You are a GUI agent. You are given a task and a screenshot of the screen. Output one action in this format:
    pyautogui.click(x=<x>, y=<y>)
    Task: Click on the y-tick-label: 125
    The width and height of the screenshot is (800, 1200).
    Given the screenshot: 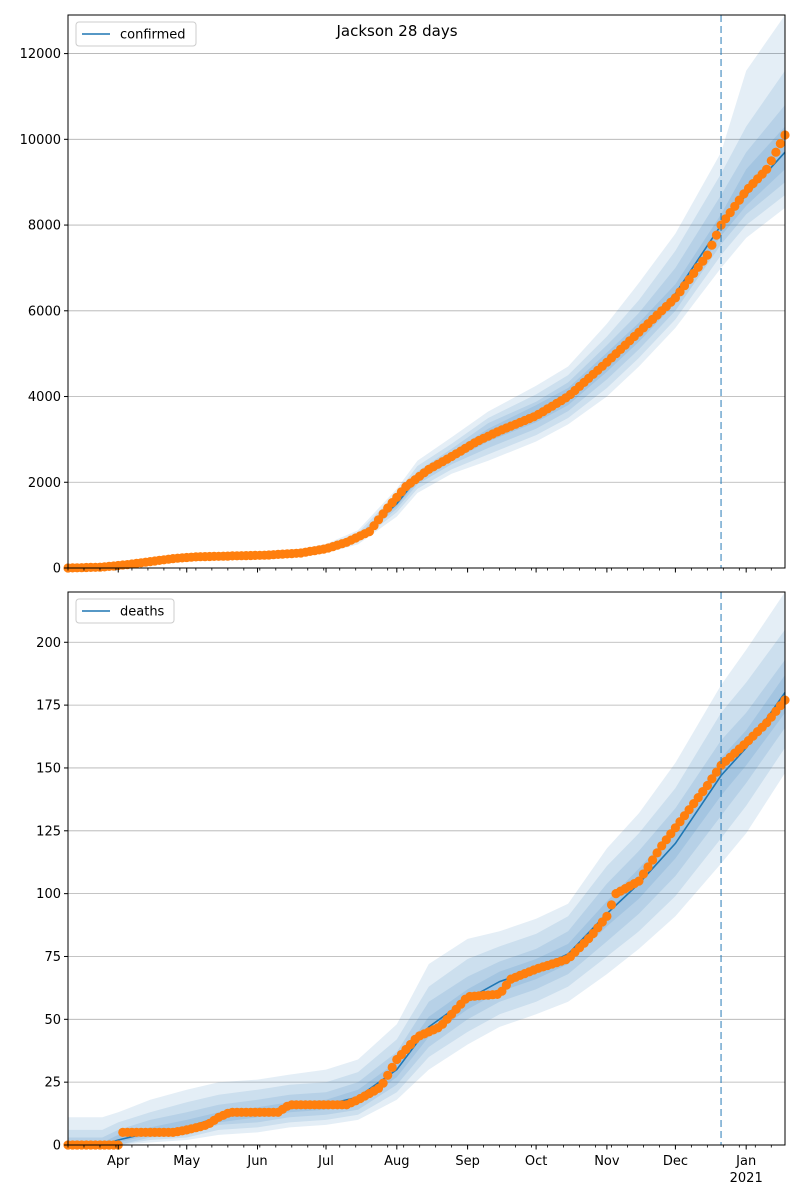 What is the action you would take?
    pyautogui.click(x=48, y=831)
    